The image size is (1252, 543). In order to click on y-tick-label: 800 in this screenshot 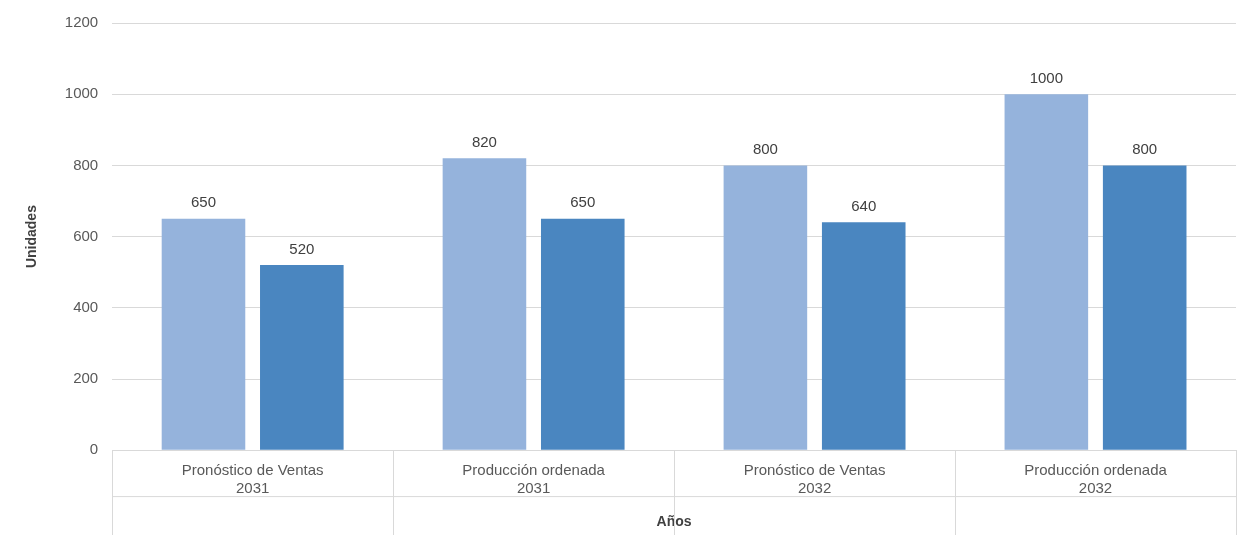, I will do `click(86, 164)`.